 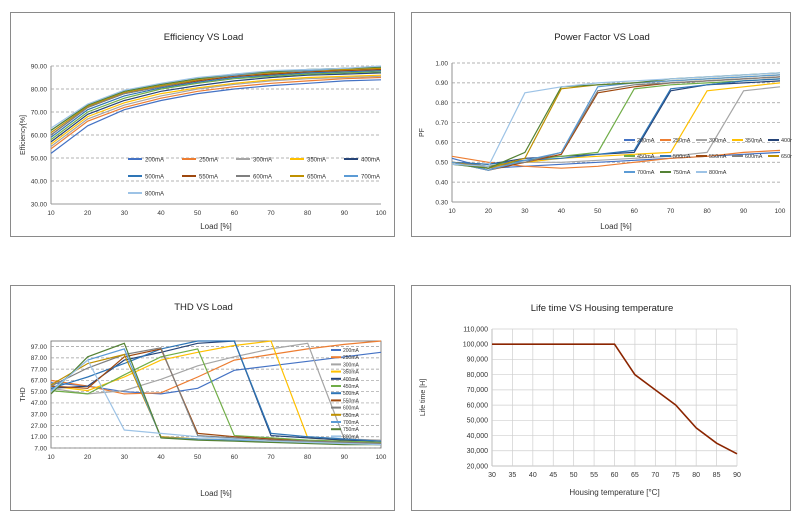 What do you see at coordinates (441, 63) in the screenshot?
I see `y-tick-label: 1.00` at bounding box center [441, 63].